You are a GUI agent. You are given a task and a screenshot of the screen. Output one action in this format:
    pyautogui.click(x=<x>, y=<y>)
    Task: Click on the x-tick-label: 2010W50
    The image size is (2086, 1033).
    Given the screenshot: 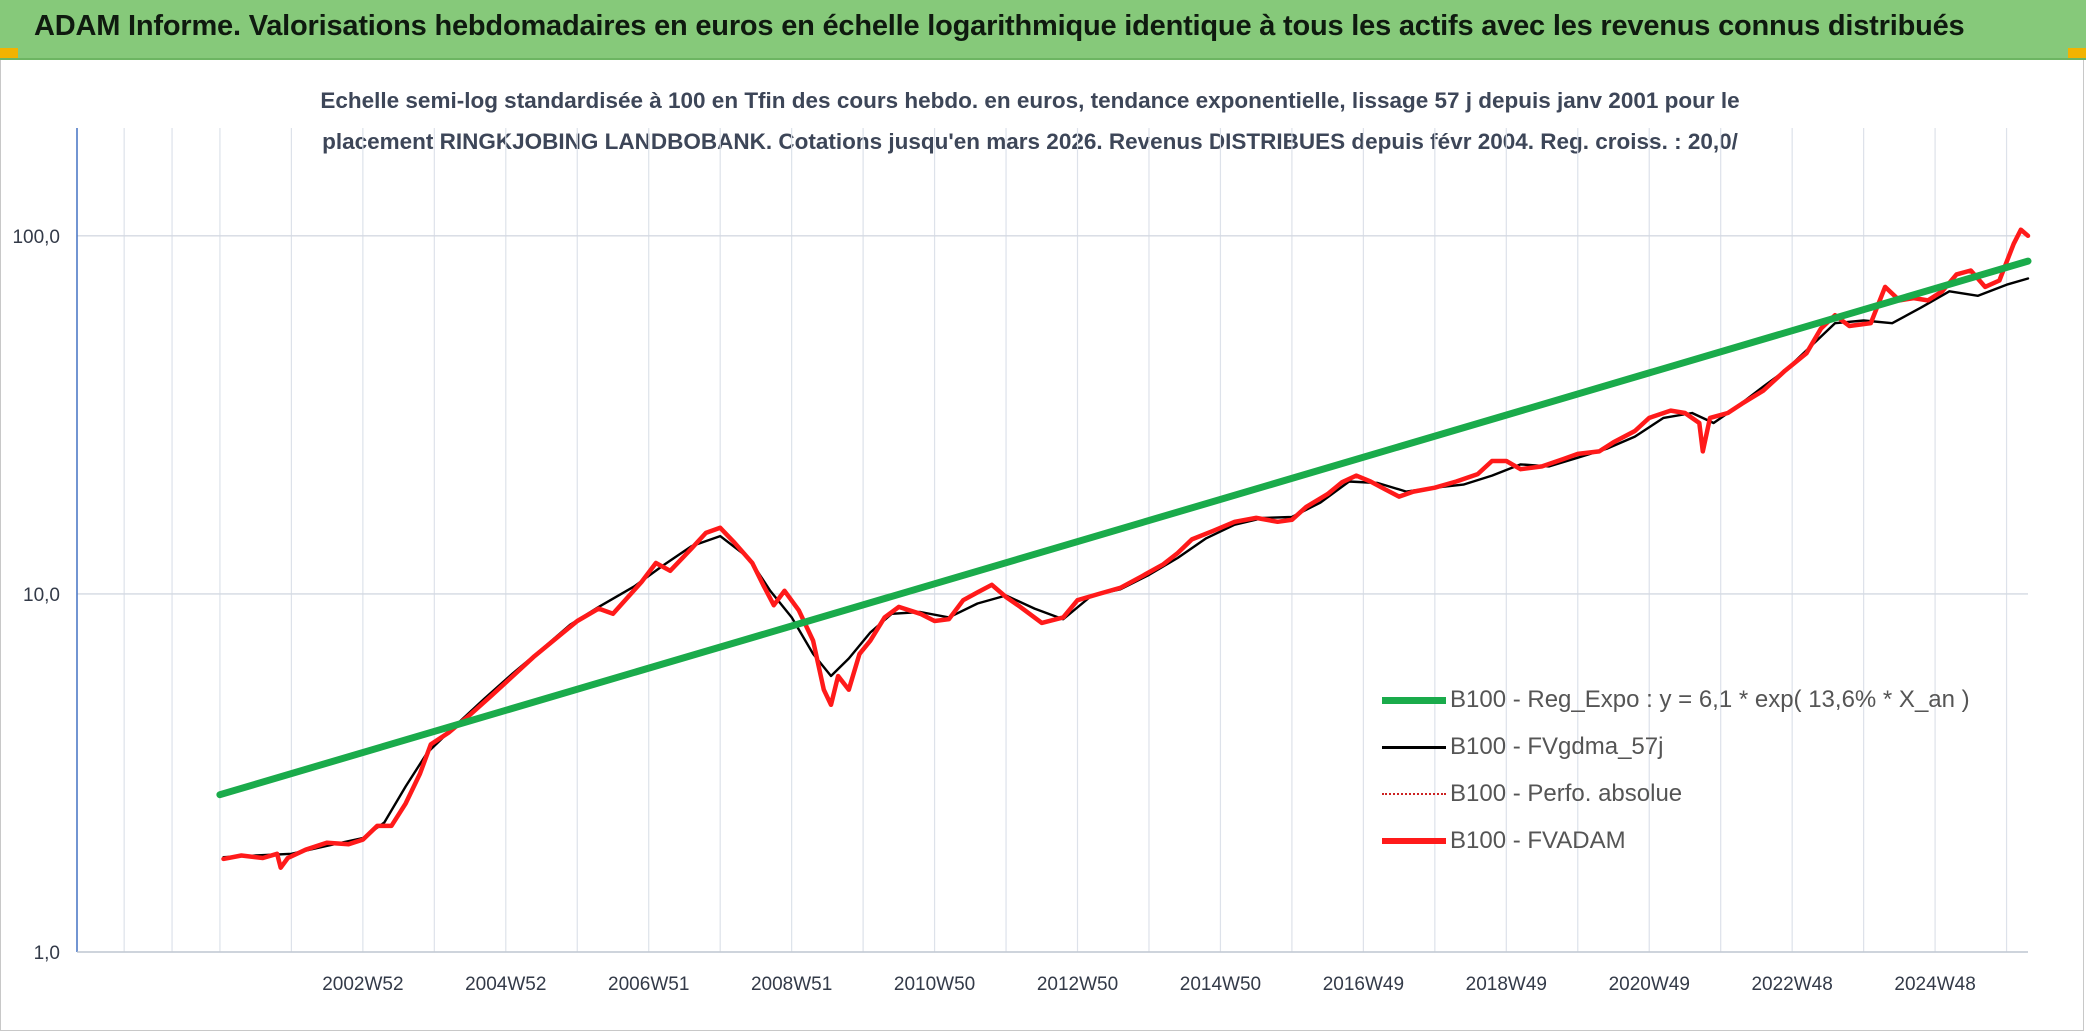 What is the action you would take?
    pyautogui.click(x=934, y=984)
    